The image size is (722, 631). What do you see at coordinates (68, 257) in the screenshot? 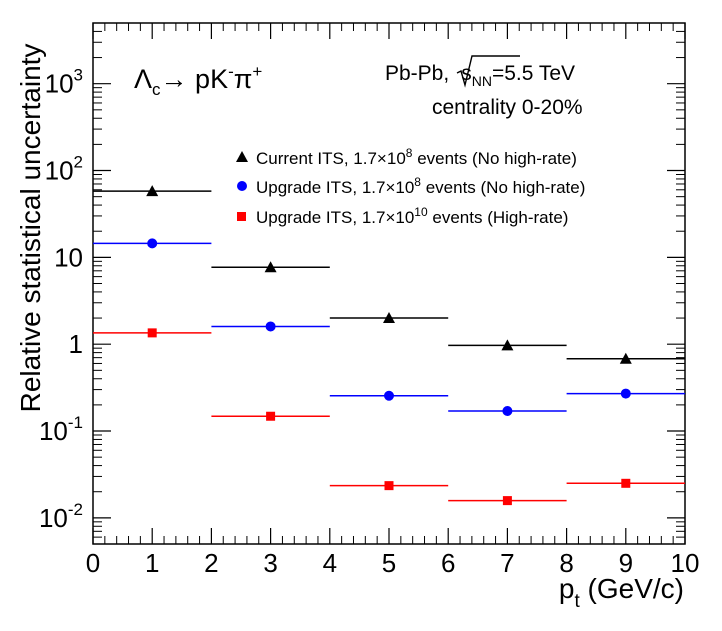
I see `y-tick-label: 10` at bounding box center [68, 257].